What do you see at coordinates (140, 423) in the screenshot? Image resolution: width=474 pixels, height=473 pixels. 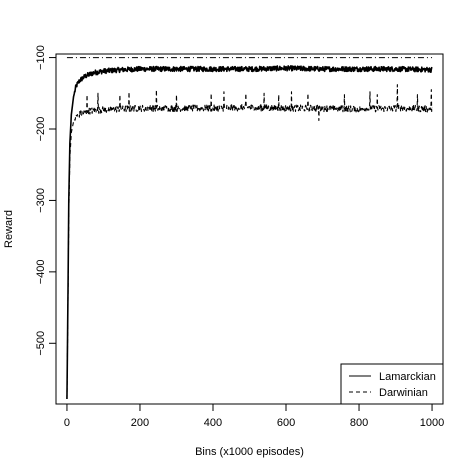 I see `x-tick-label: 200` at bounding box center [140, 423].